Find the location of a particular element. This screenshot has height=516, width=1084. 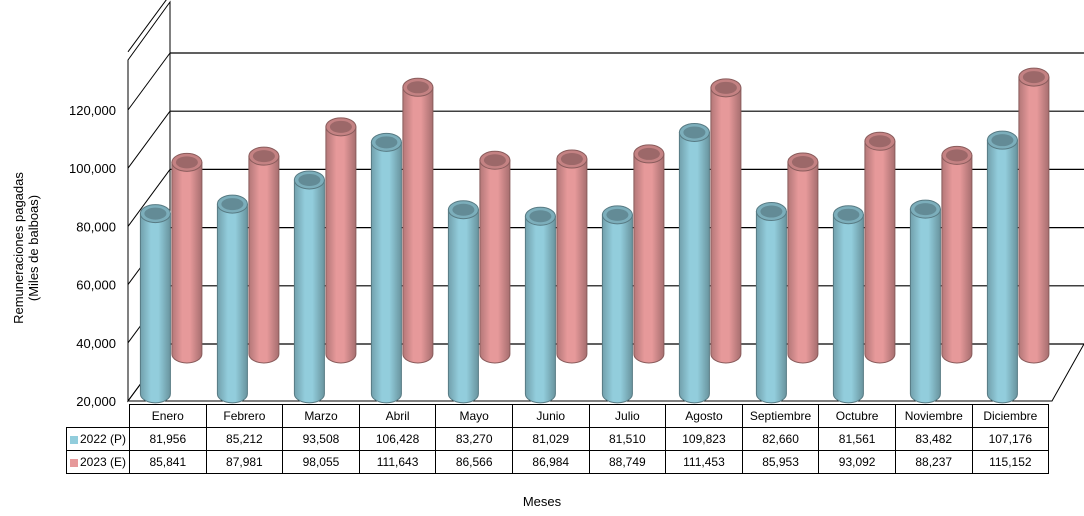

data-label: 93,508 is located at coordinates (321, 439).